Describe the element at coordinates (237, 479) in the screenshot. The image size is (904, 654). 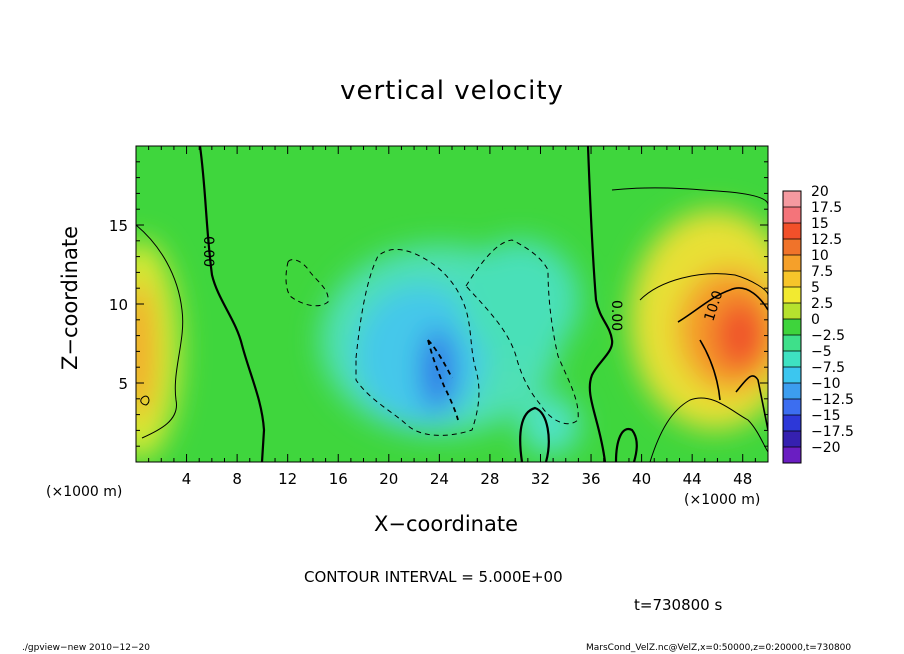
I see `x-tick-label: 8` at that location.